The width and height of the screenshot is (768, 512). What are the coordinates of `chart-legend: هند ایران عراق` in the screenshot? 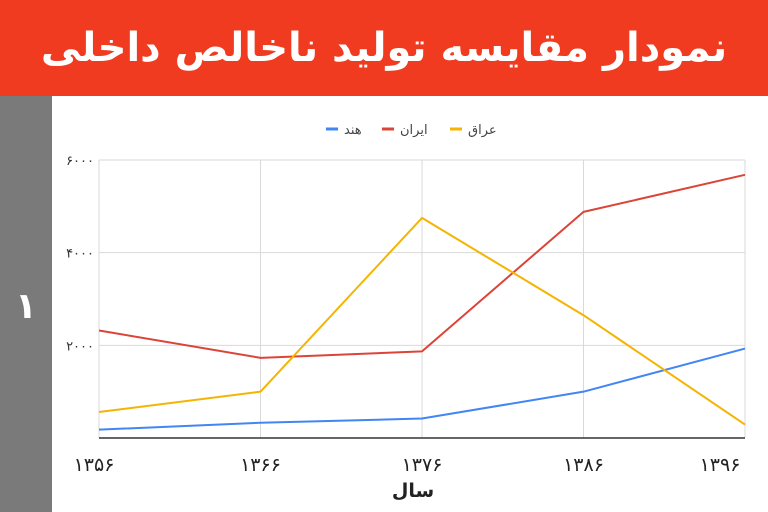 It's located at (411, 130).